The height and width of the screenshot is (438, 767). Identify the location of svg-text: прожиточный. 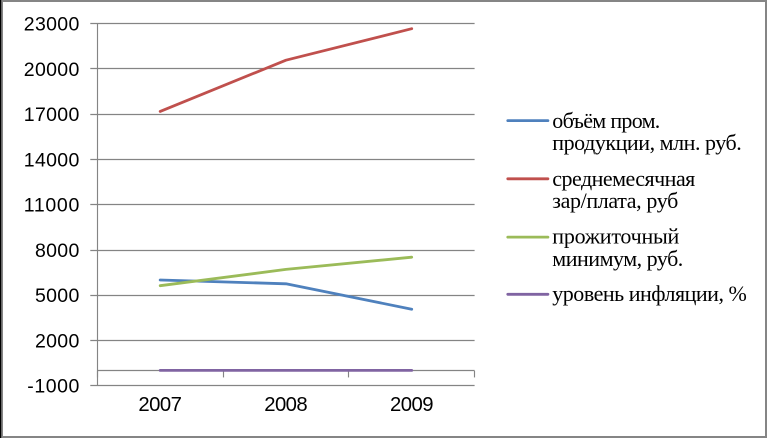
(615, 235).